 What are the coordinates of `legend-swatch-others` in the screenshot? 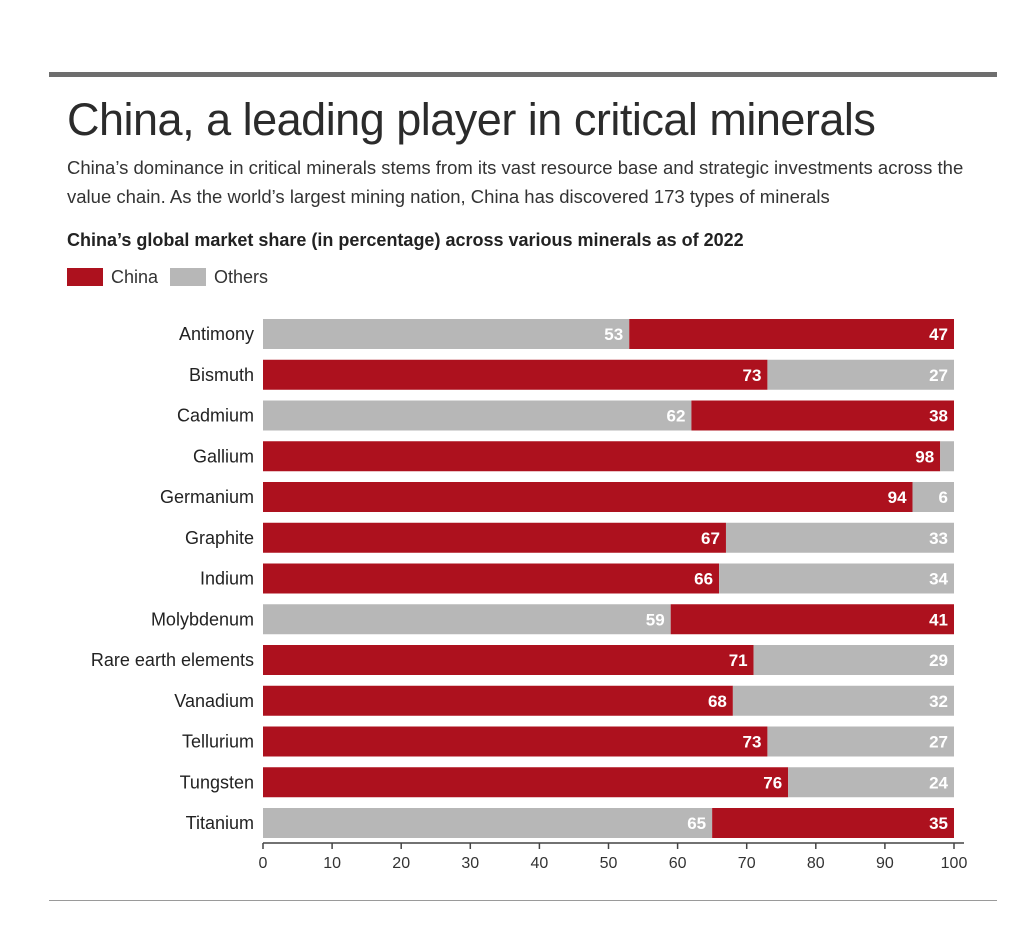 It's located at (188, 277).